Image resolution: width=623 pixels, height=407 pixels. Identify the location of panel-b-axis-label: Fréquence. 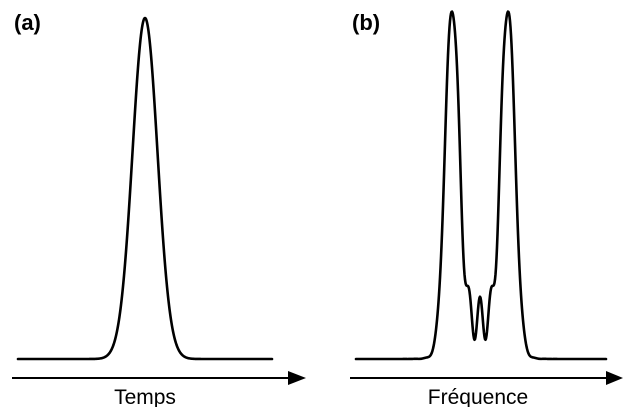
(478, 396).